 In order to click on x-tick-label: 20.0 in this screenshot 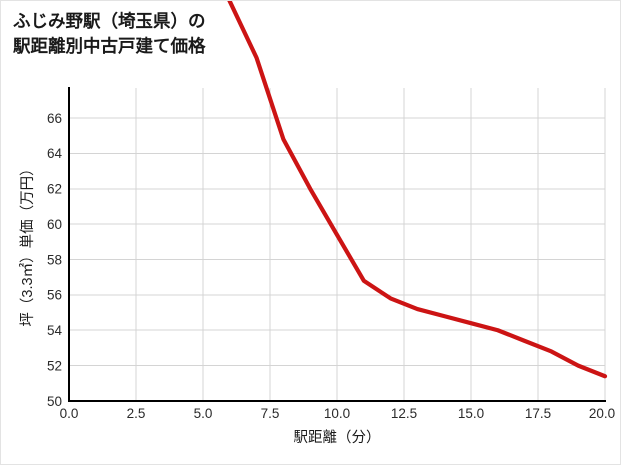, I will do `click(602, 413)`.